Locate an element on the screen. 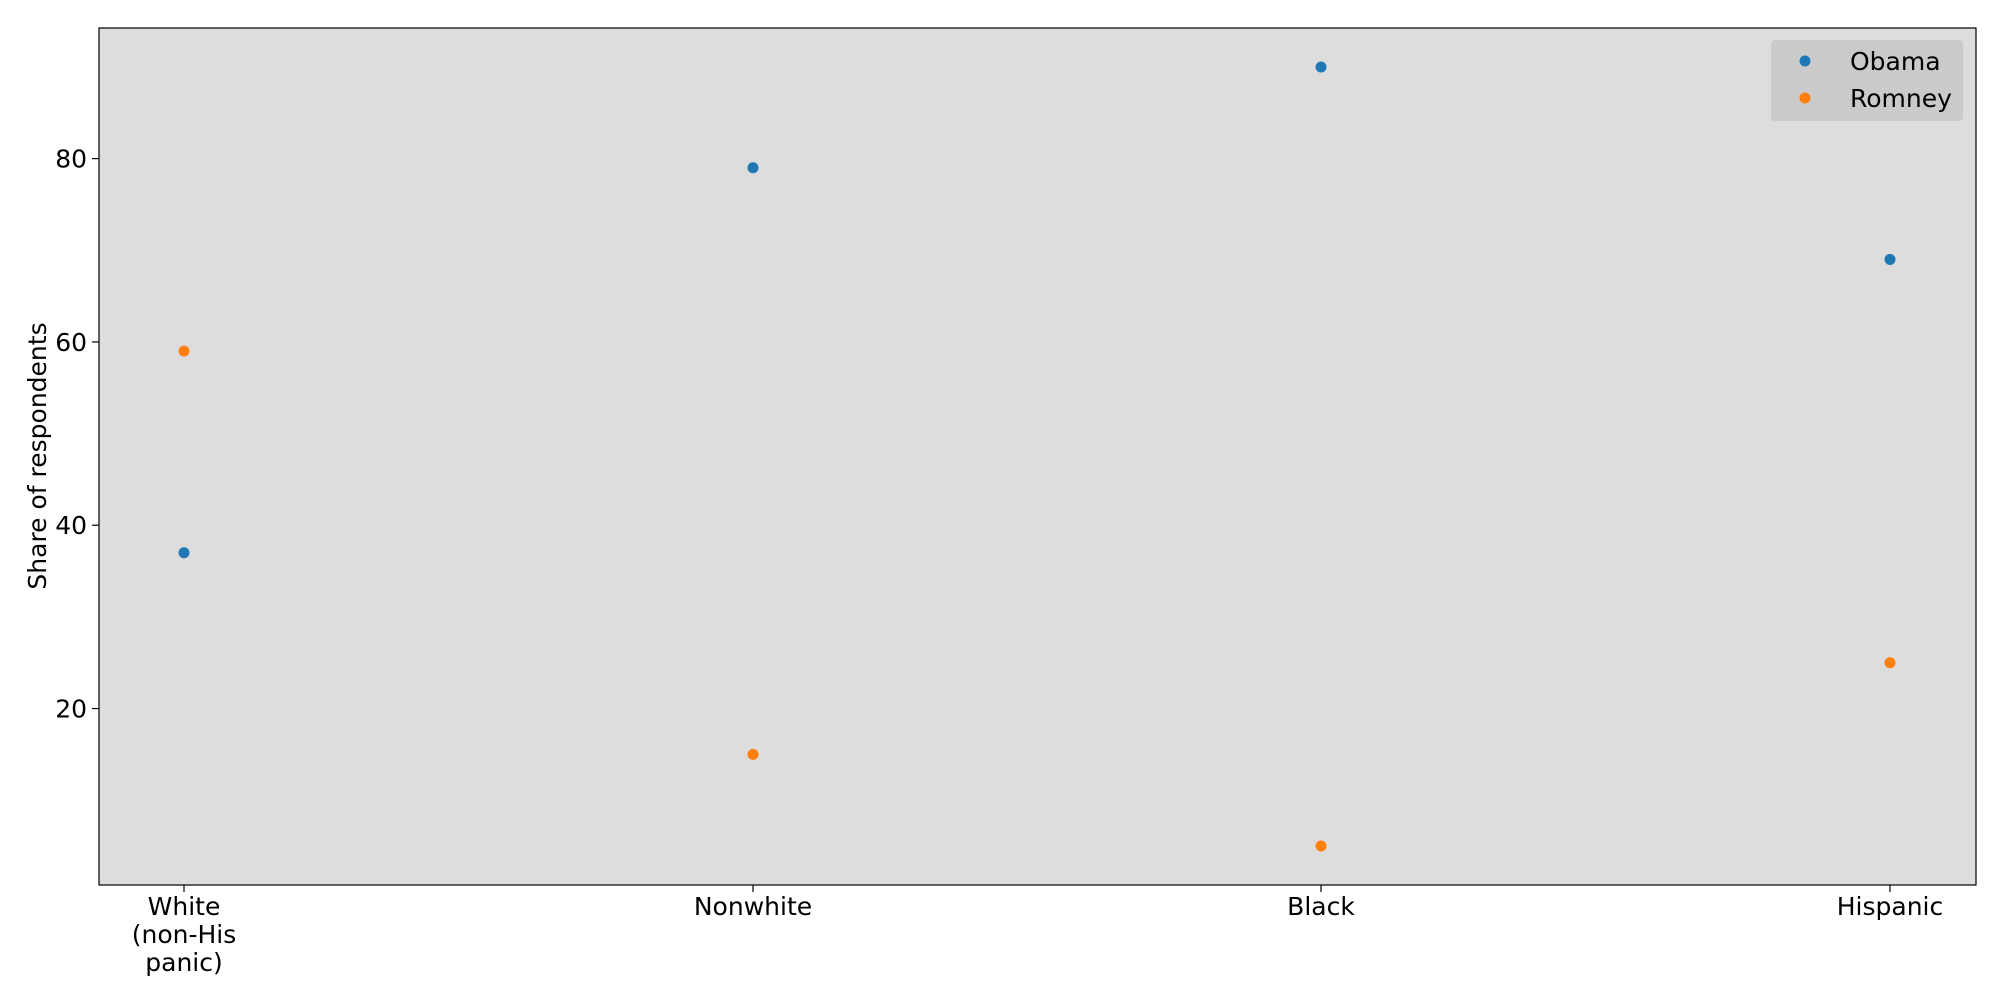 The height and width of the screenshot is (1000, 2000). y-tick-label: 80 is located at coordinates (71, 159).